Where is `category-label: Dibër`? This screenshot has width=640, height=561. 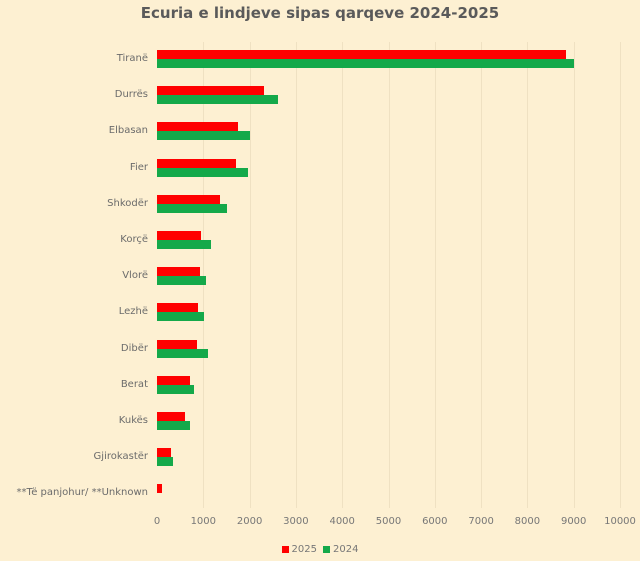
category-label: Dibër is located at coordinates (134, 348).